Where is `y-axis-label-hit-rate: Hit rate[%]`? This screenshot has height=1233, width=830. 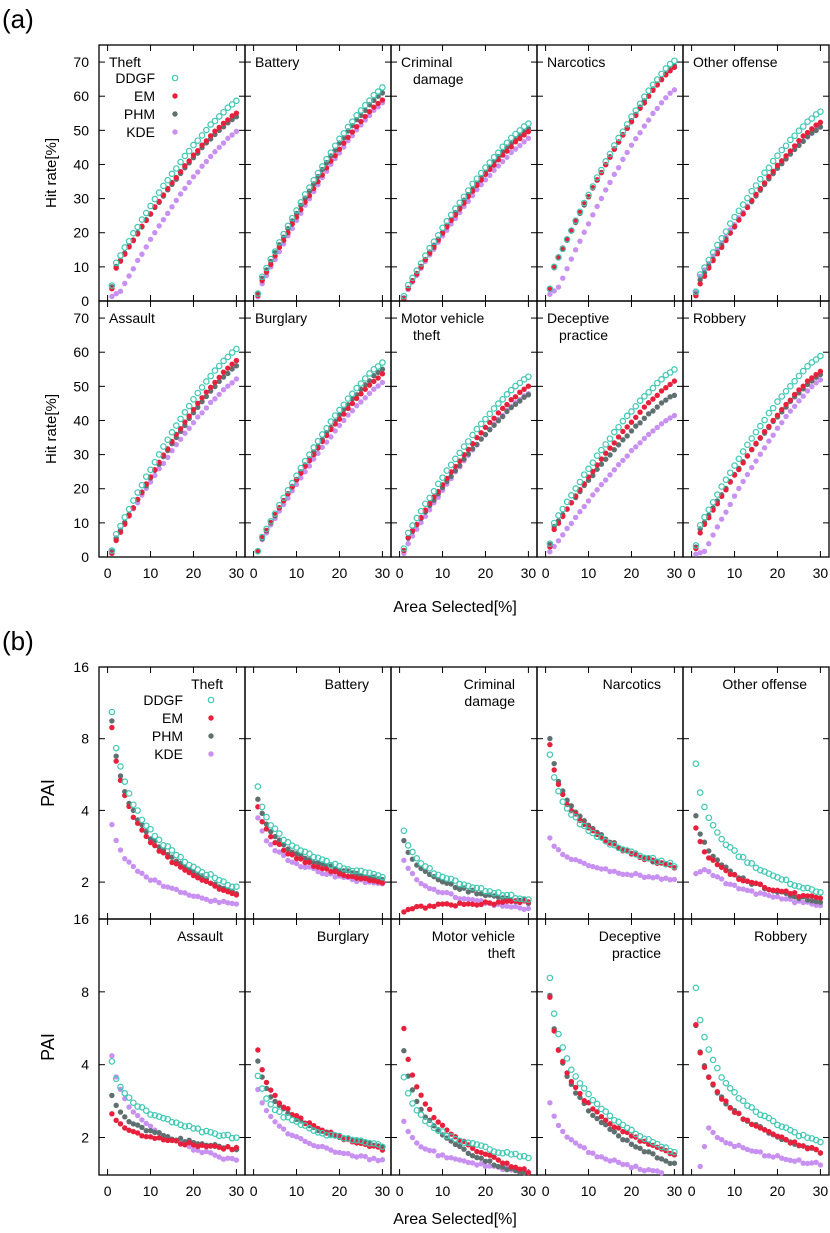
y-axis-label-hit-rate: Hit rate[%] is located at coordinates (51, 429).